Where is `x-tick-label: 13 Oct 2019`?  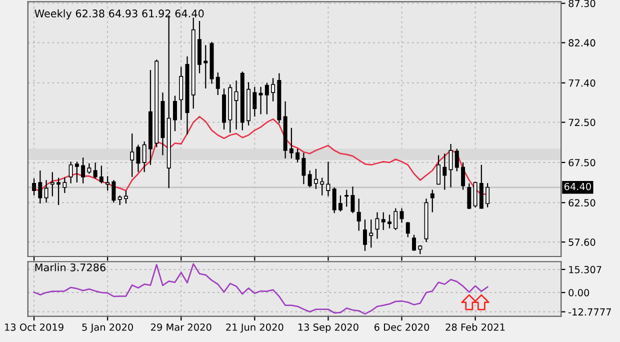
x-tick-label: 13 Oct 2019 is located at coordinates (34, 327).